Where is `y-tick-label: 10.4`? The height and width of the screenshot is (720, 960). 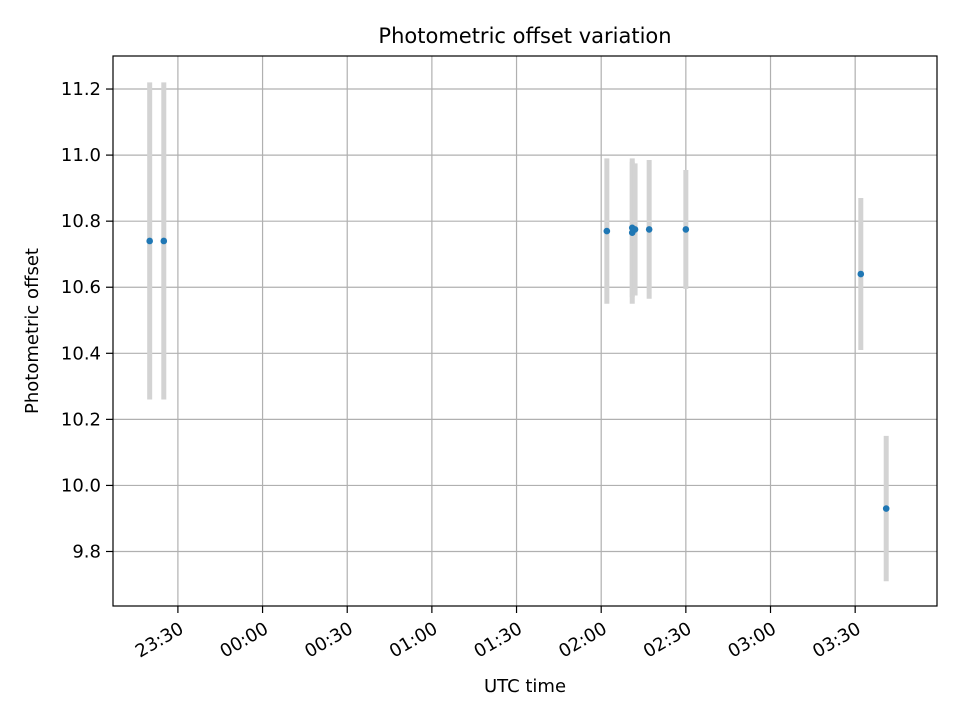 y-tick-label: 10.4 is located at coordinates (81, 353).